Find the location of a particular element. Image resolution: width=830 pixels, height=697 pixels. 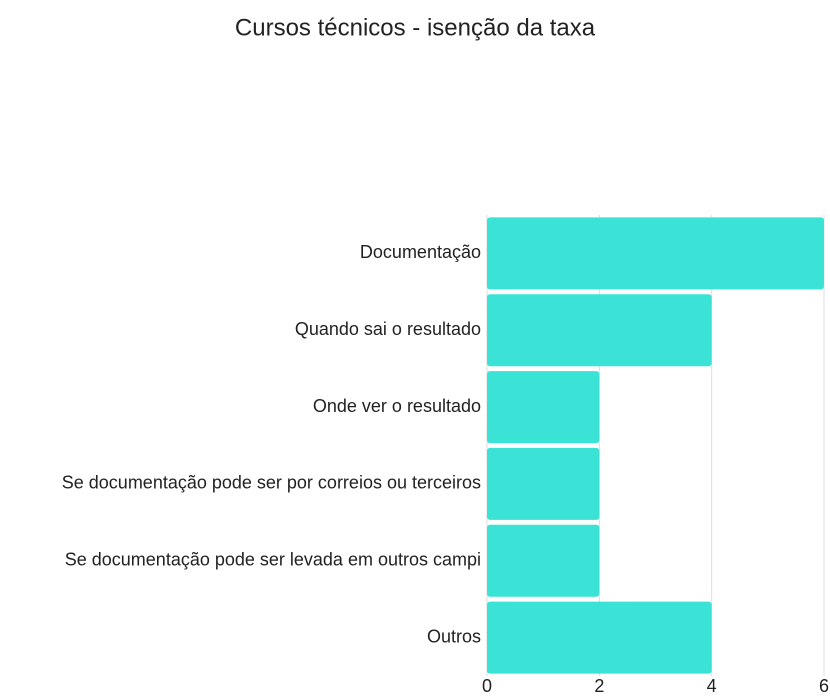

y-tick-label: Documentação is located at coordinates (420, 252).